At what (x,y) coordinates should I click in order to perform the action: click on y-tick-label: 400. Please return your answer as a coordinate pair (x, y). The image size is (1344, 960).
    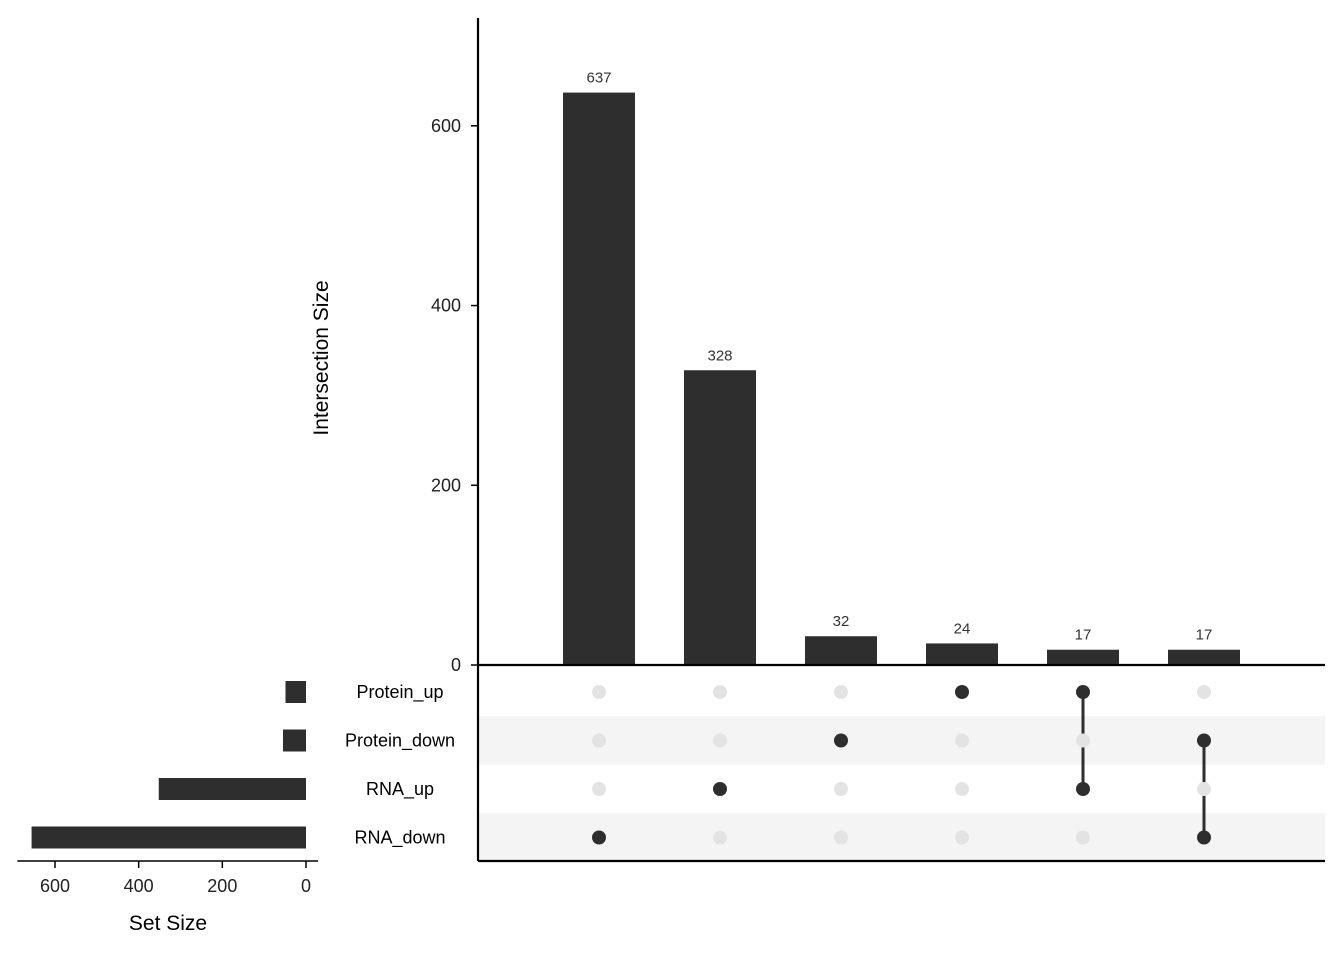
    Looking at the image, I should click on (446, 306).